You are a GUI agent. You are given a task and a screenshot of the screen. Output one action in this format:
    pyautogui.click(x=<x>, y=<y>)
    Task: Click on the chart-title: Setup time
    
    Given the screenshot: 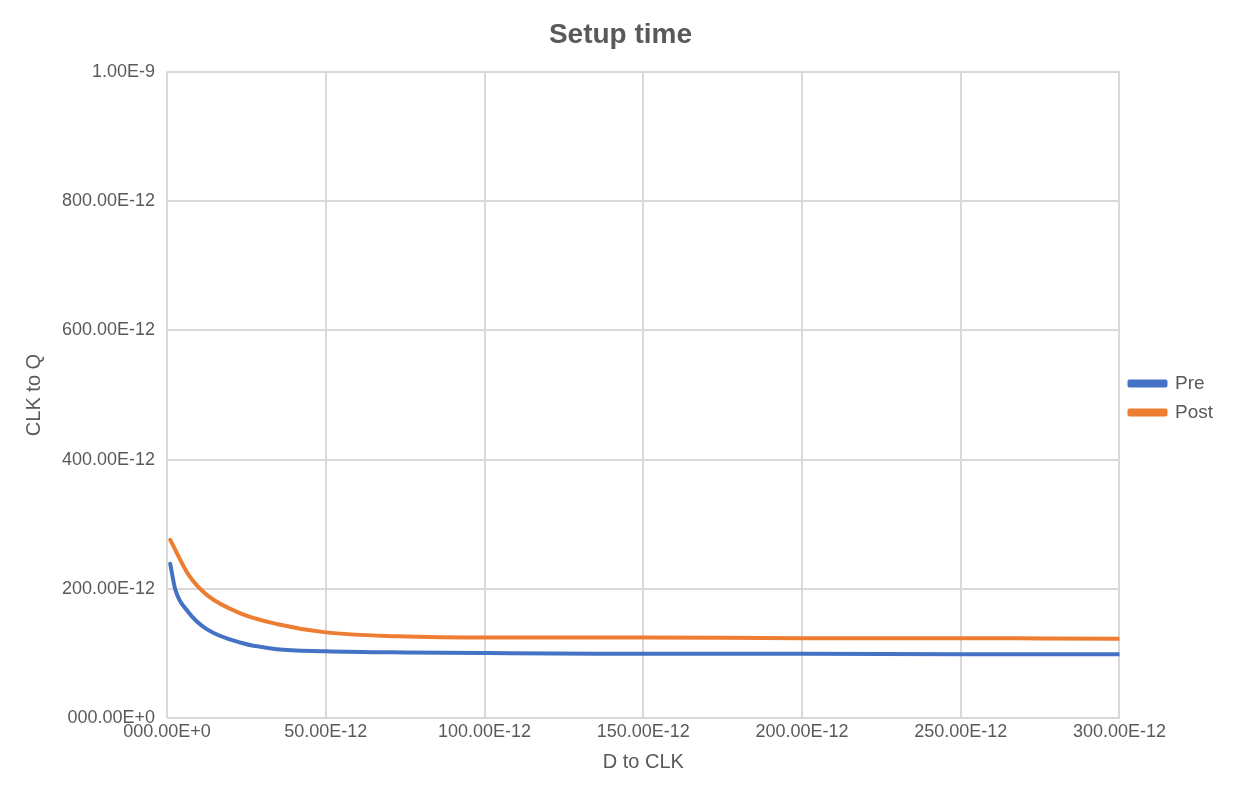 What is the action you would take?
    pyautogui.click(x=620, y=33)
    